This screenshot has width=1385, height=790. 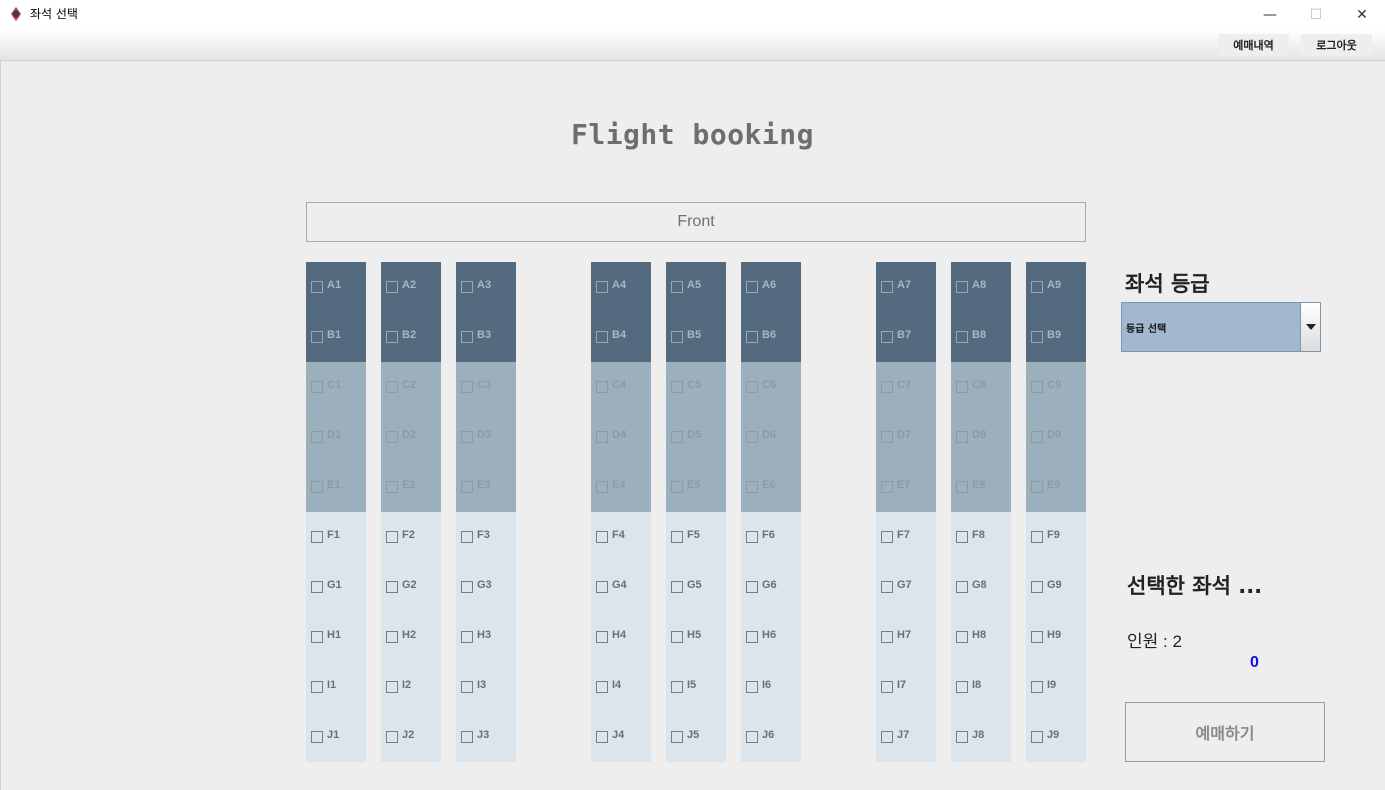 What do you see at coordinates (411, 687) in the screenshot?
I see `seat-I2: I2` at bounding box center [411, 687].